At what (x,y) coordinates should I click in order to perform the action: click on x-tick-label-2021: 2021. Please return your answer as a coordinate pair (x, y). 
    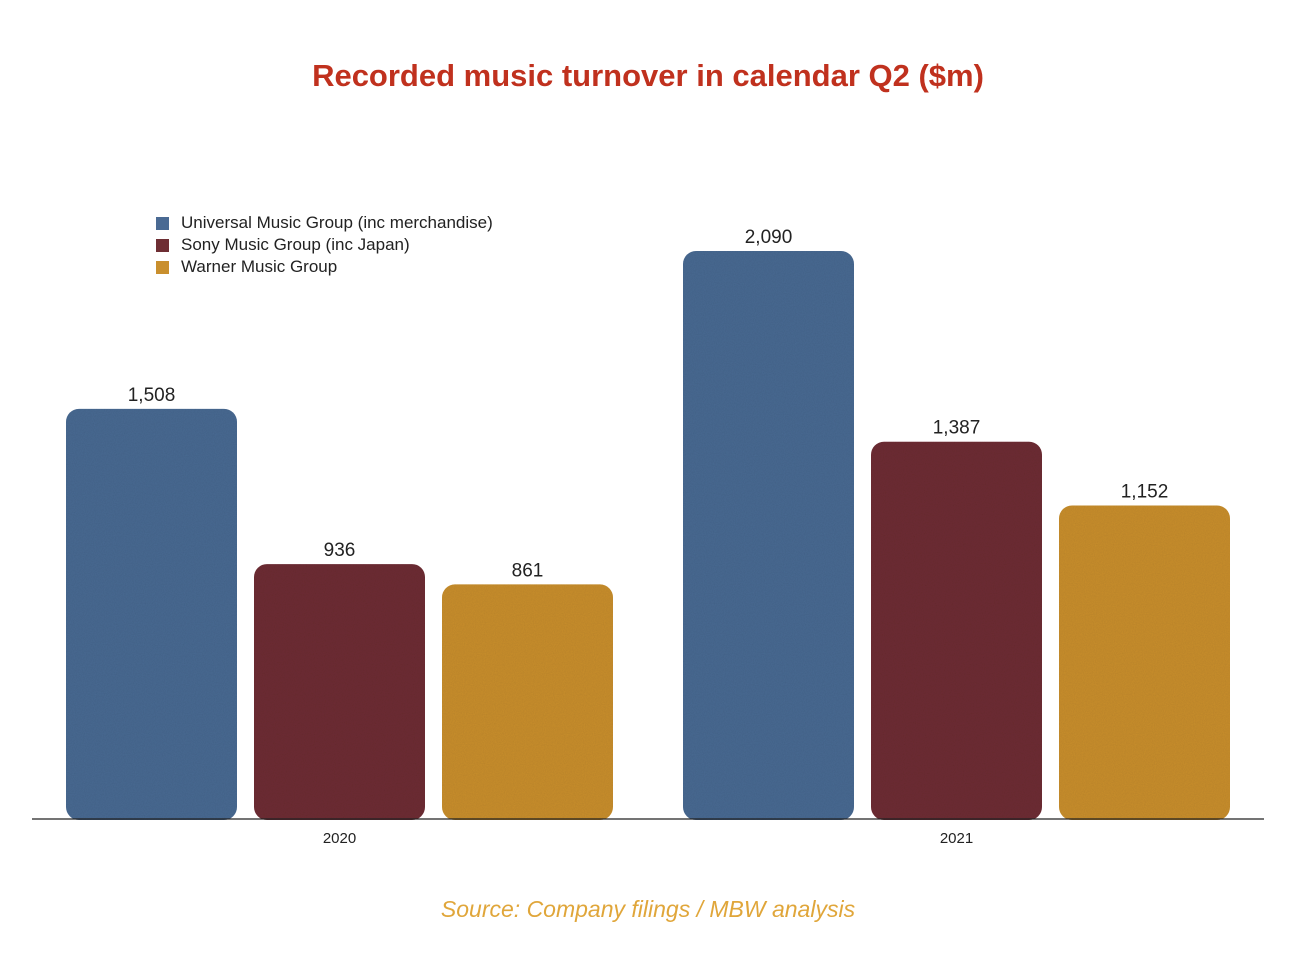
    Looking at the image, I should click on (956, 838).